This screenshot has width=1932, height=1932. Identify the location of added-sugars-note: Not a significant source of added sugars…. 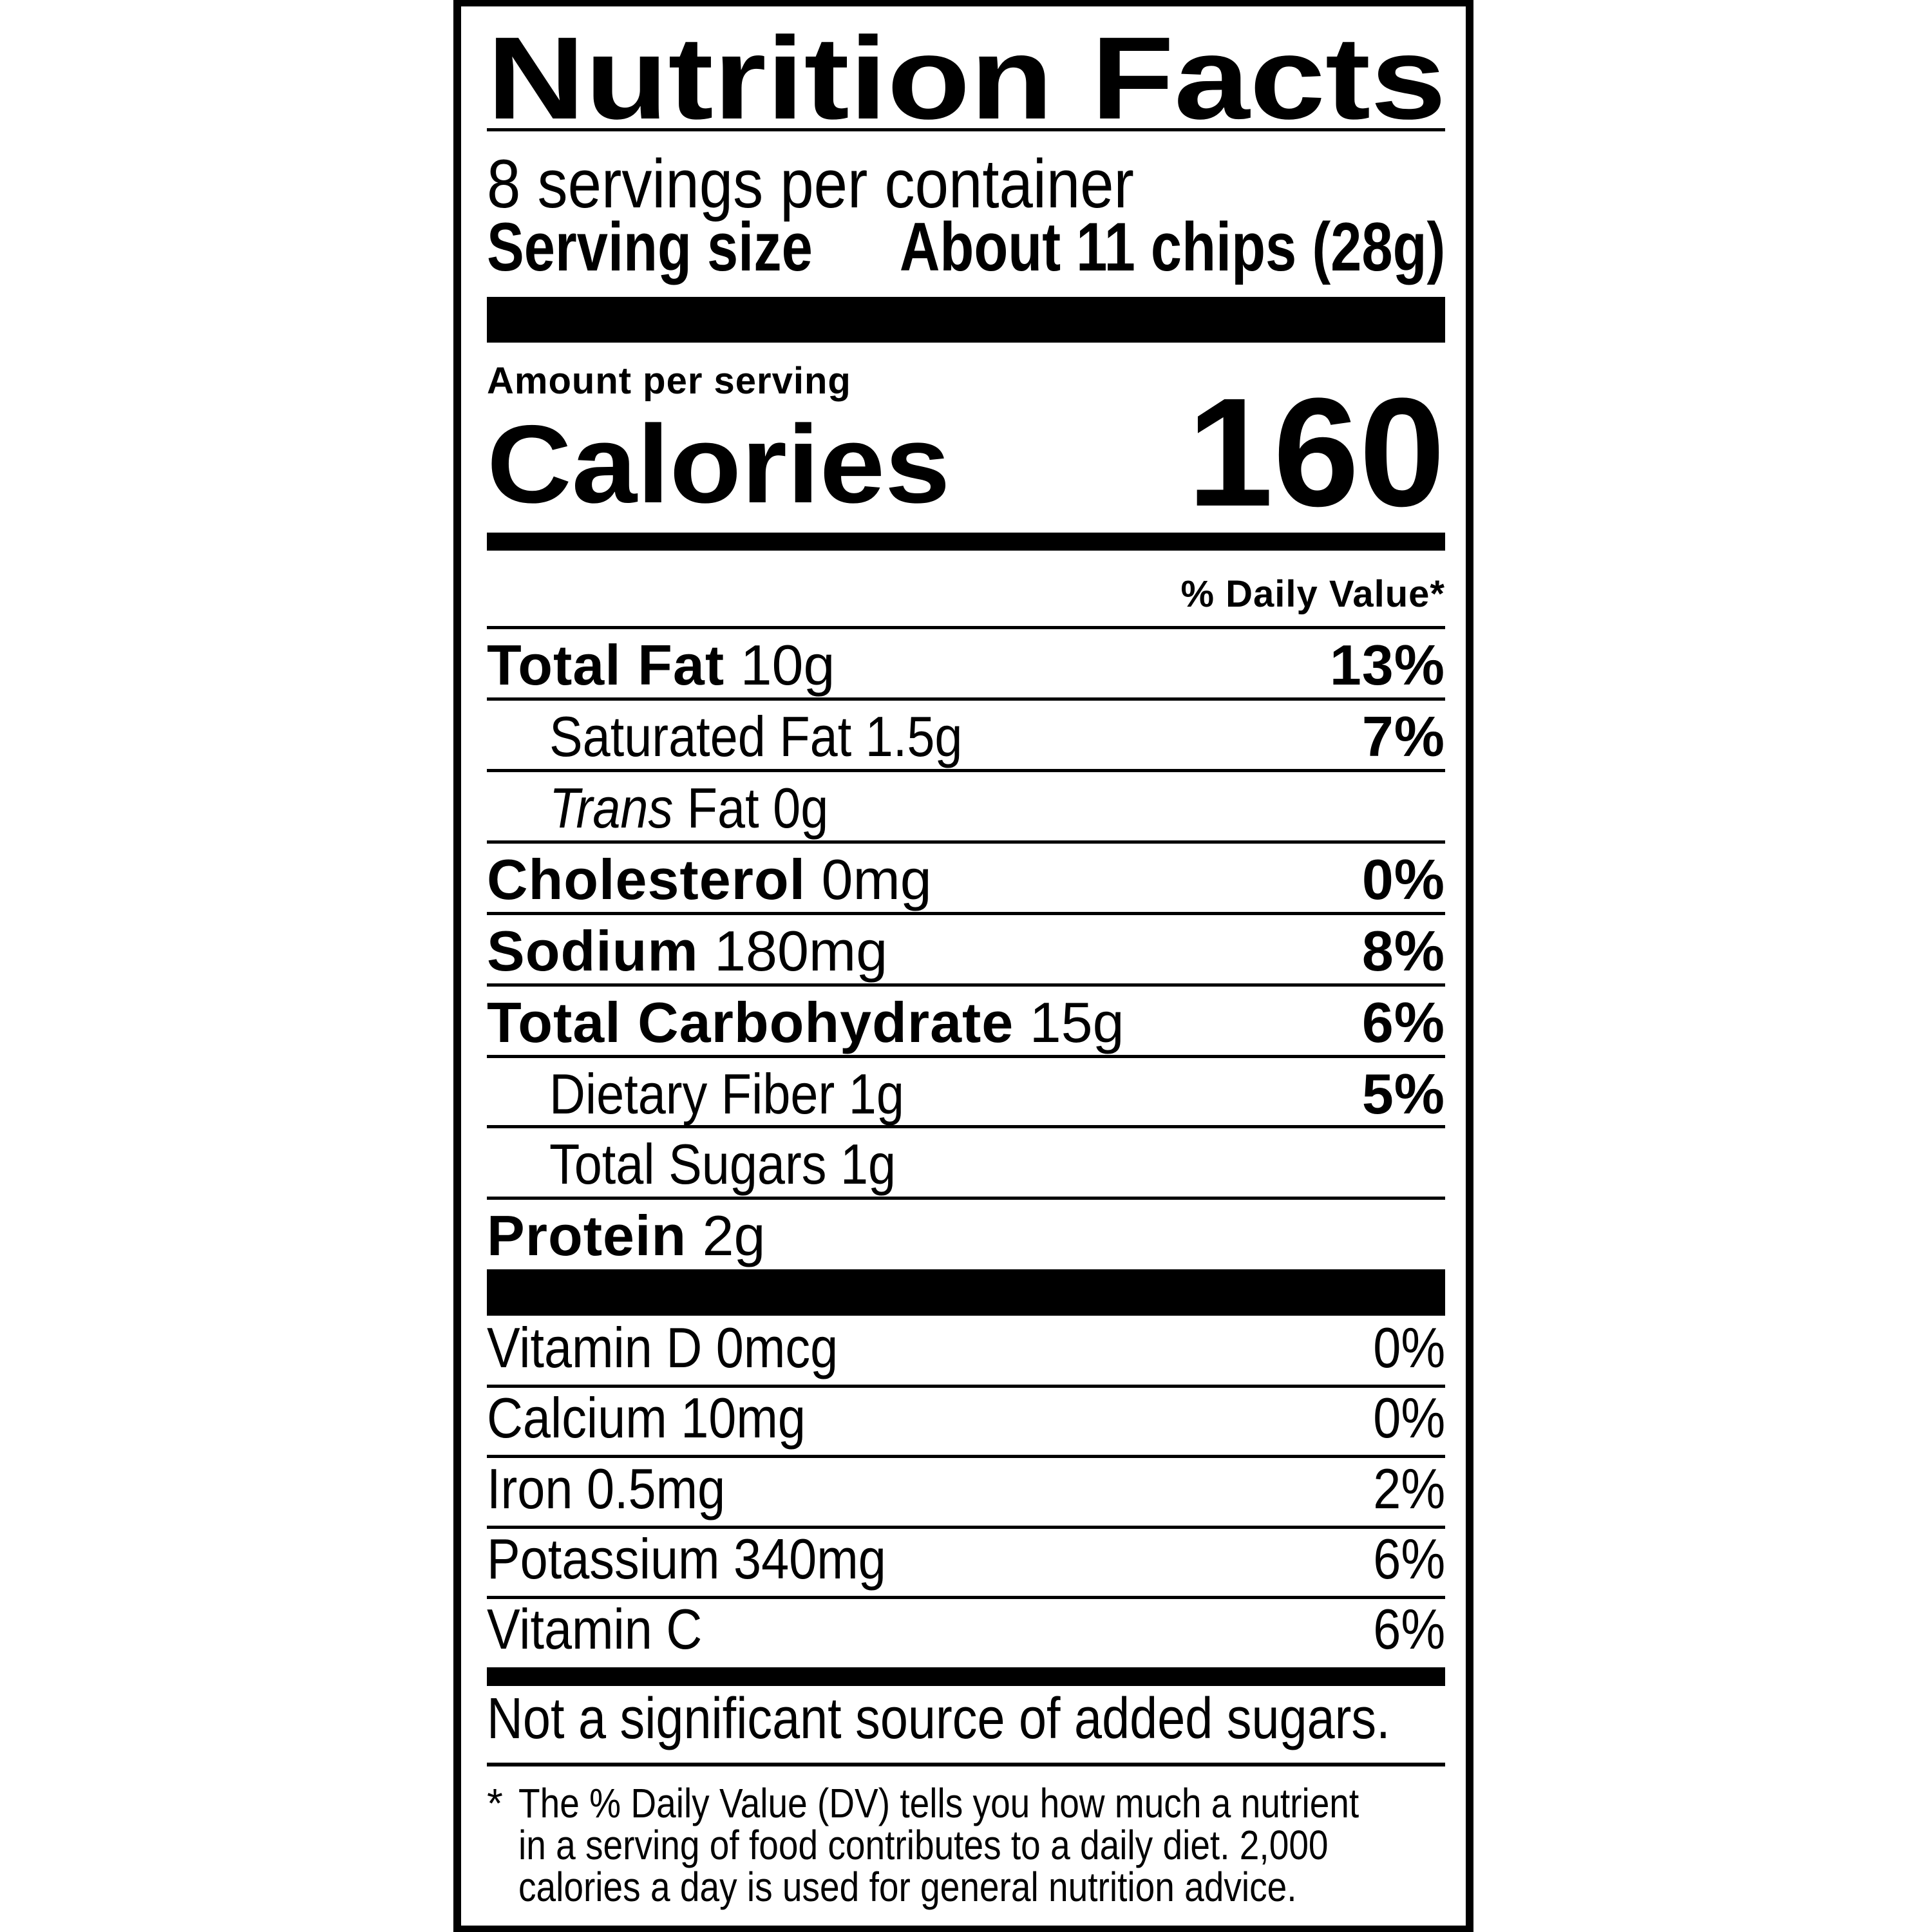
(939, 1719).